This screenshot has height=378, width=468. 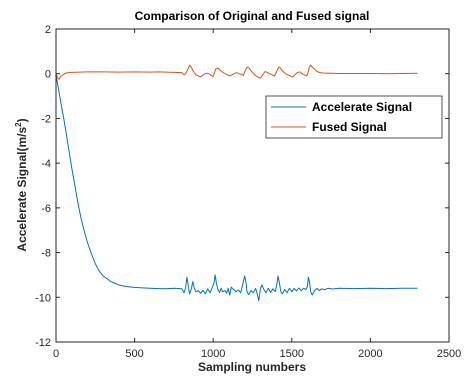 I want to click on y-tick-label: -4, so click(x=46, y=164).